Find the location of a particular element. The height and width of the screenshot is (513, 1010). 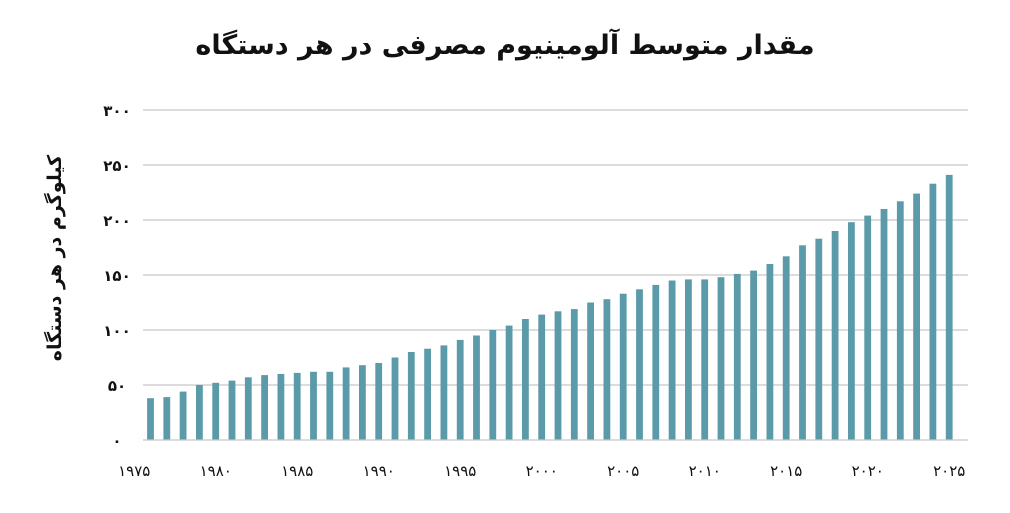

y-tick-label: ۲۵۰ is located at coordinates (116, 166).